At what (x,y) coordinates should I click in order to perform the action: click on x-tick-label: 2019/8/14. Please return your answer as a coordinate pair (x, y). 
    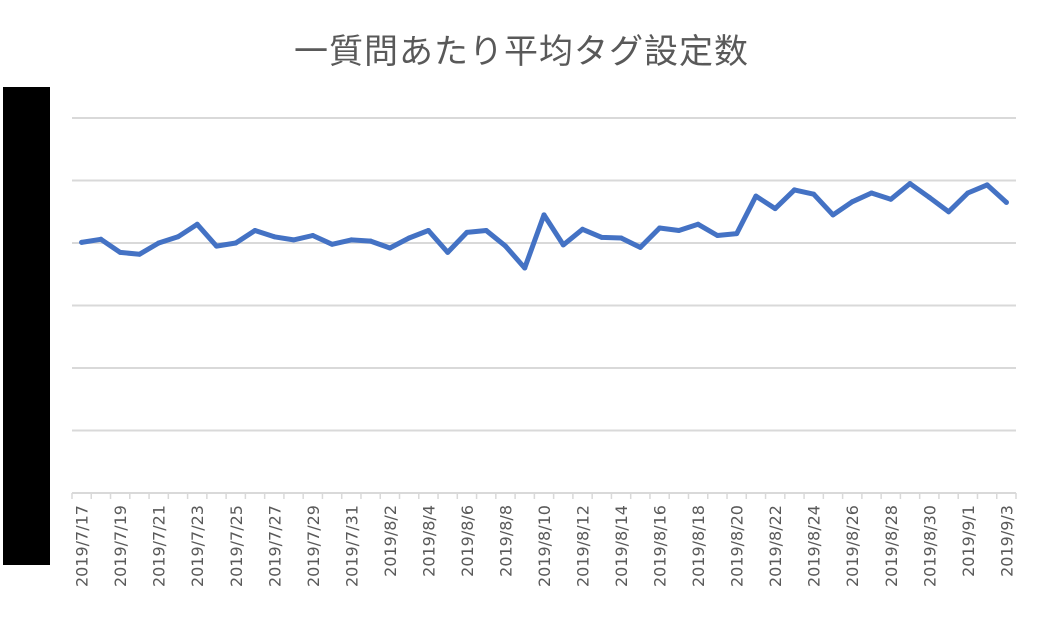
    Looking at the image, I should click on (621, 546).